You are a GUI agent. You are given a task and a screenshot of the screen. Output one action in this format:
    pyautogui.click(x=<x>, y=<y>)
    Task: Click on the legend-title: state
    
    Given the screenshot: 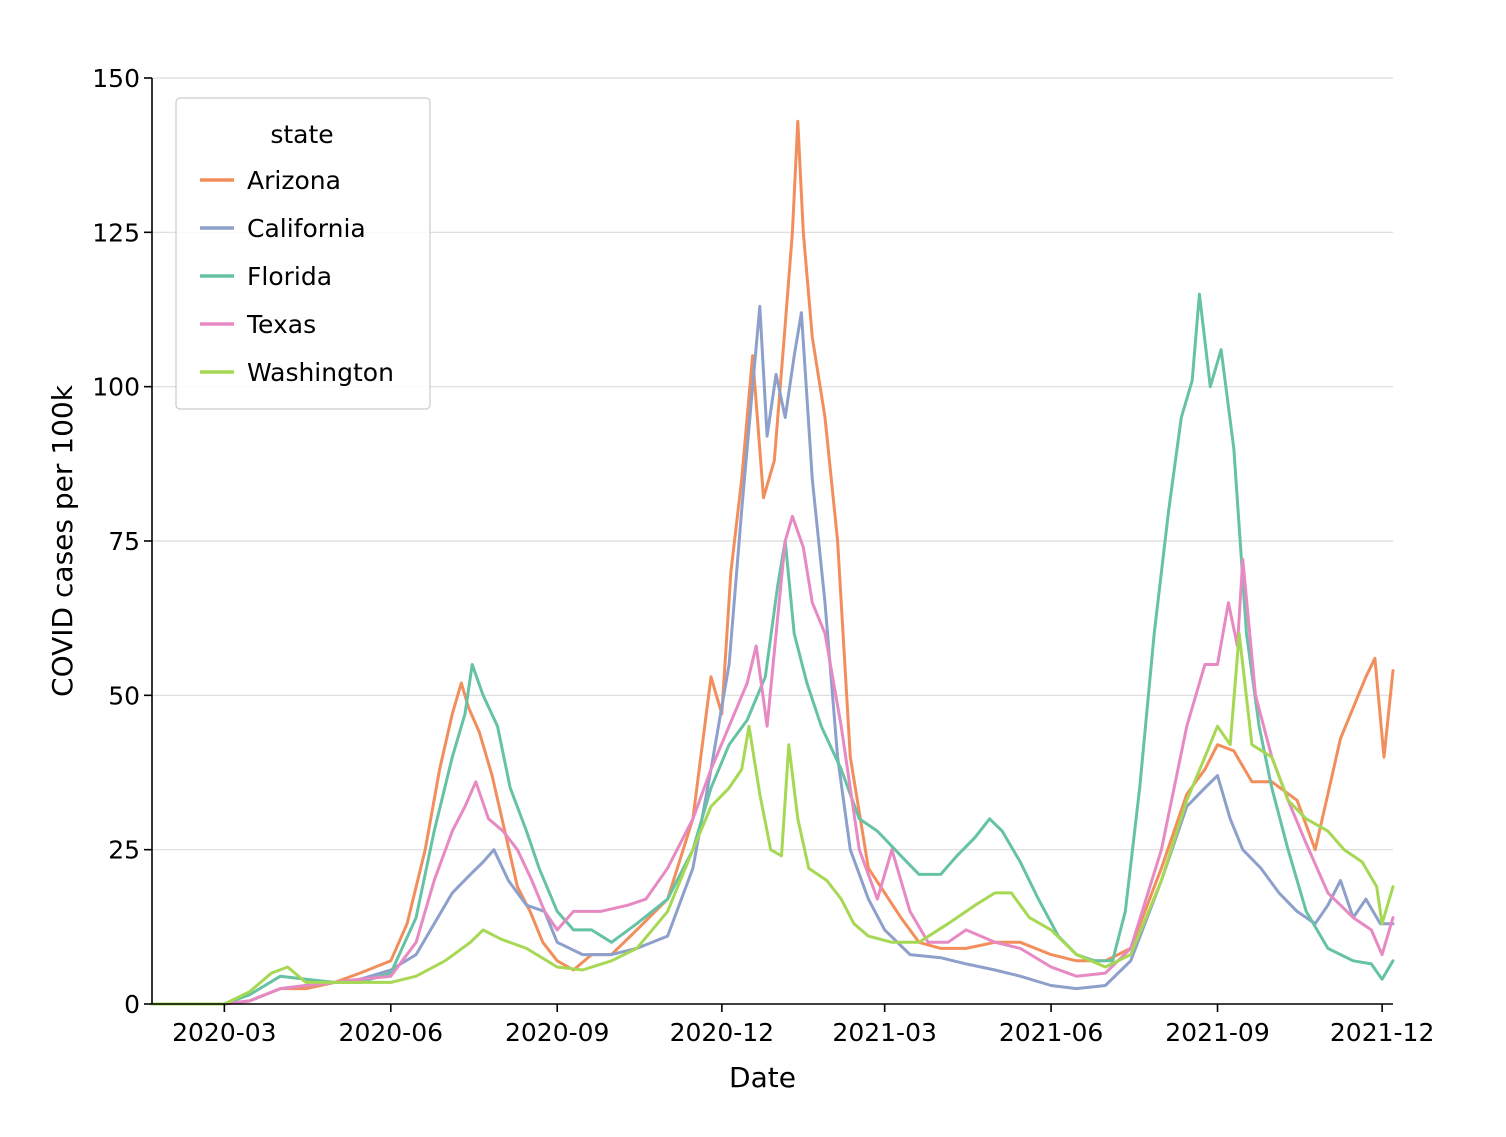 What is the action you would take?
    pyautogui.click(x=301, y=134)
    